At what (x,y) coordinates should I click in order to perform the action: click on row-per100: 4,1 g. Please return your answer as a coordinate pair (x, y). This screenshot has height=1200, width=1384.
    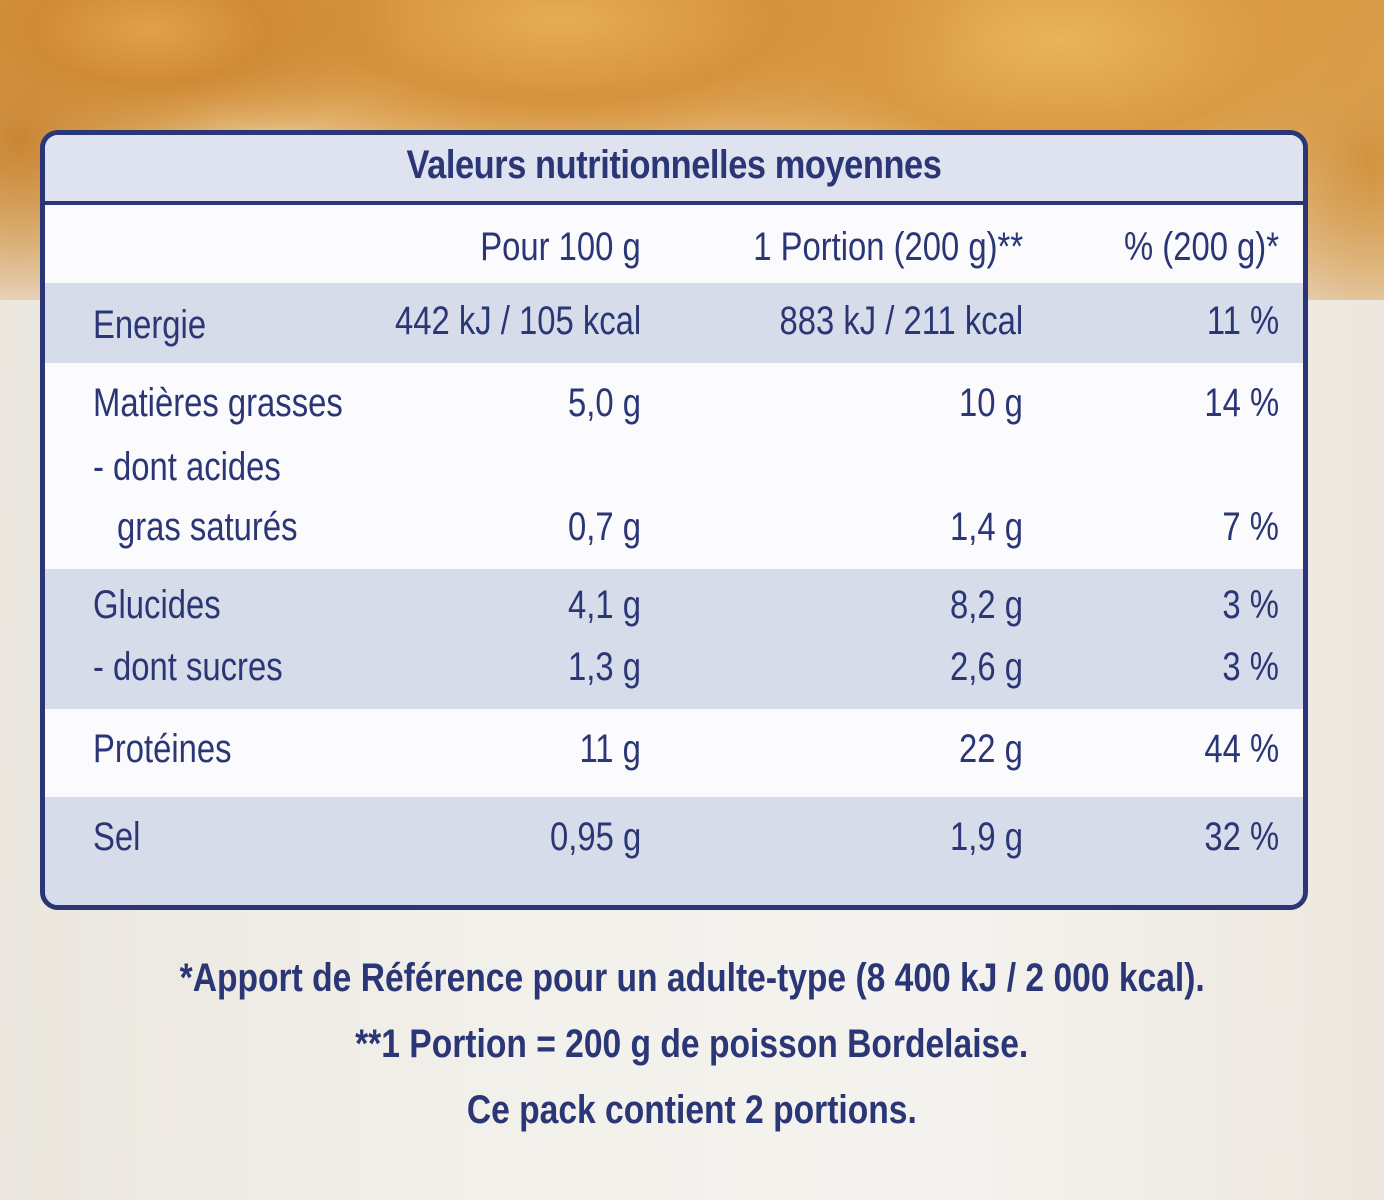
    Looking at the image, I should click on (604, 605).